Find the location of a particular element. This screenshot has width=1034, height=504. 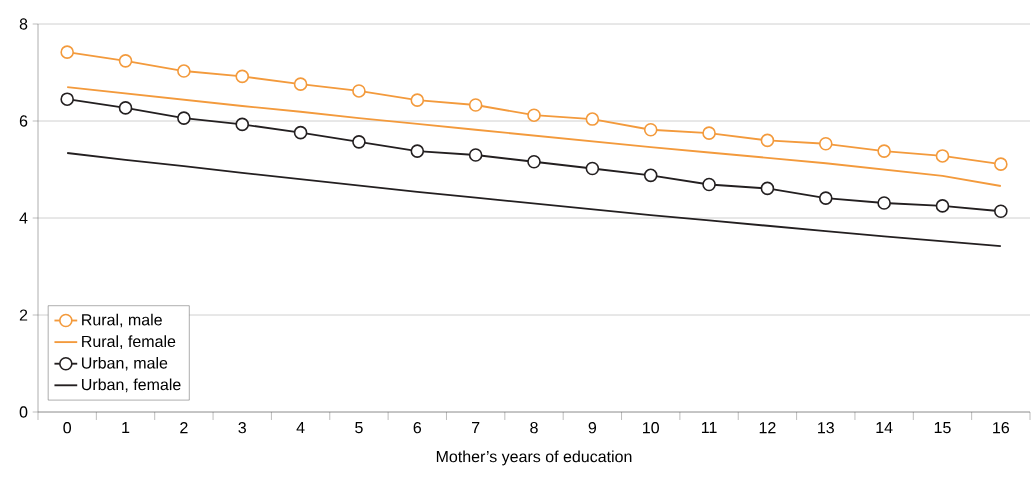

x-tick-label: 5 is located at coordinates (359, 428).